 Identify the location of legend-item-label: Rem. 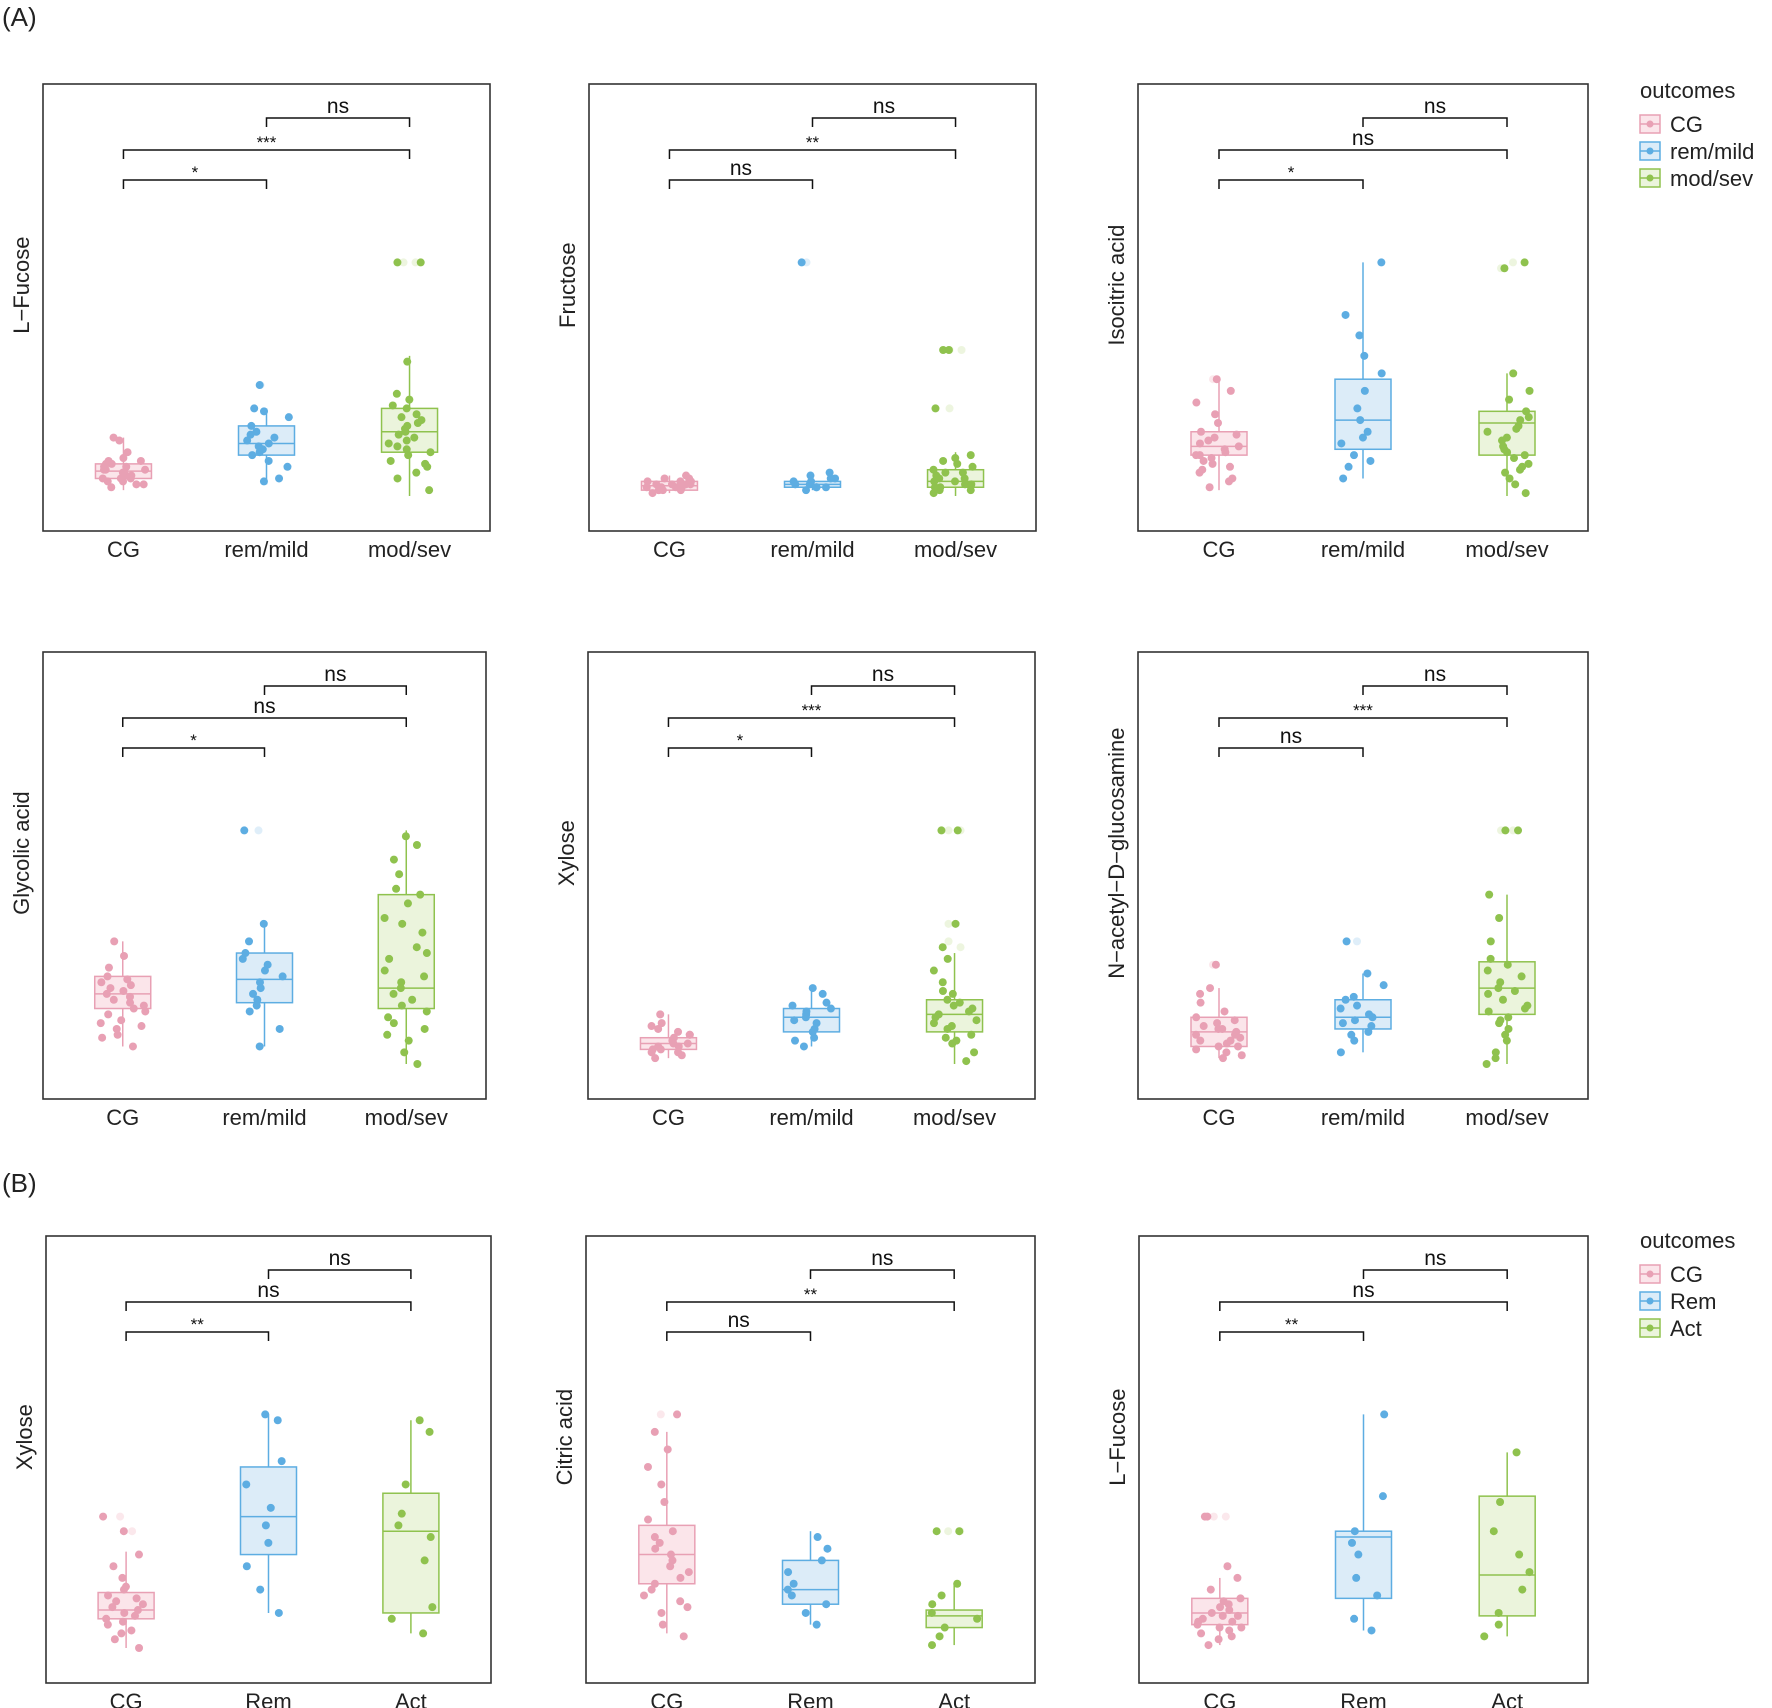
(1693, 1301).